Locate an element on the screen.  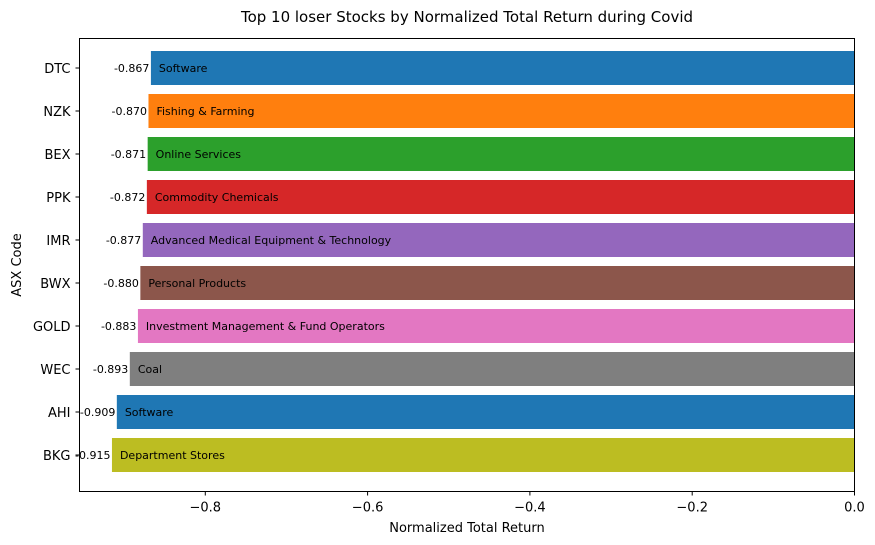
y-tick-label-nzk: NZK is located at coordinates (57, 112).